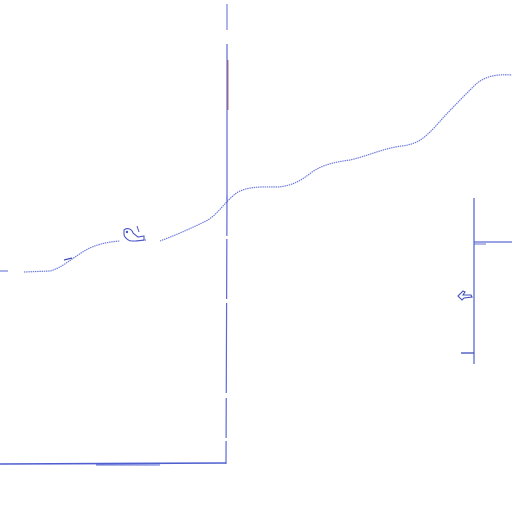 The height and width of the screenshot is (512, 512). What do you see at coordinates (113, 463) in the screenshot?
I see `bottom-boundary-line` at bounding box center [113, 463].